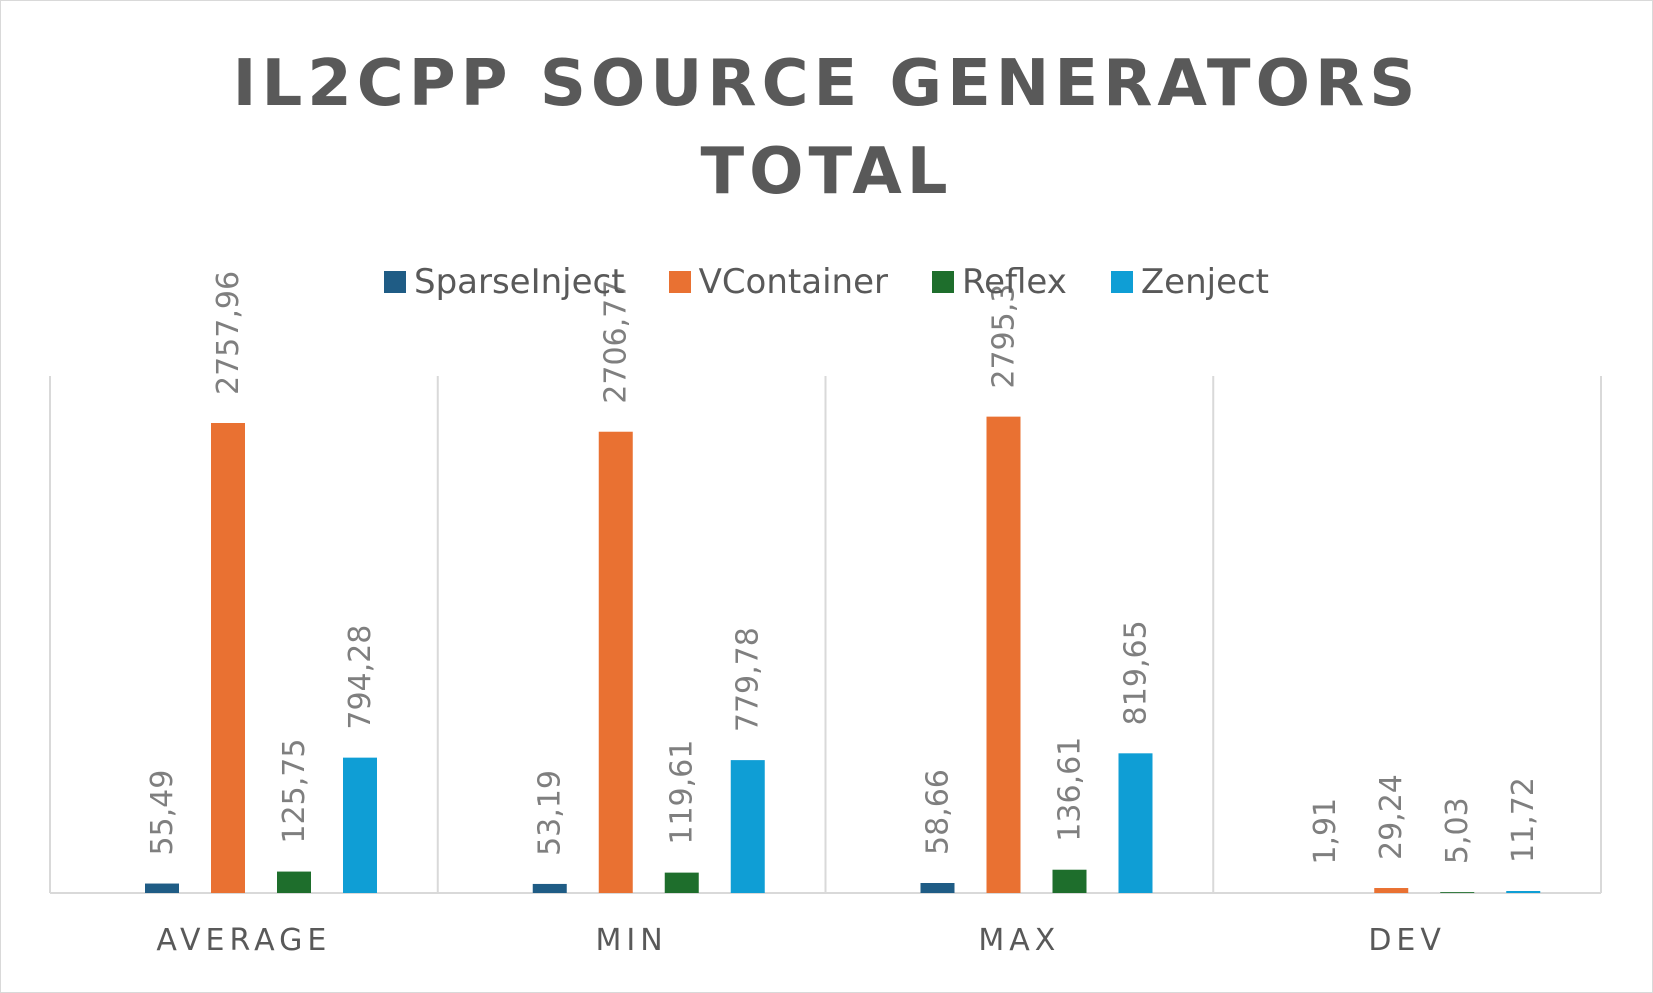 The width and height of the screenshot is (1653, 993). Describe the element at coordinates (549, 888) in the screenshot. I see `bar-sparseinject-min` at that location.